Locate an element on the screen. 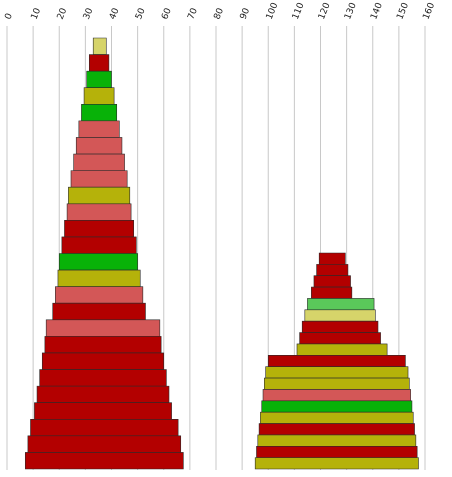  x-tick-label: 30 is located at coordinates (89, 14).